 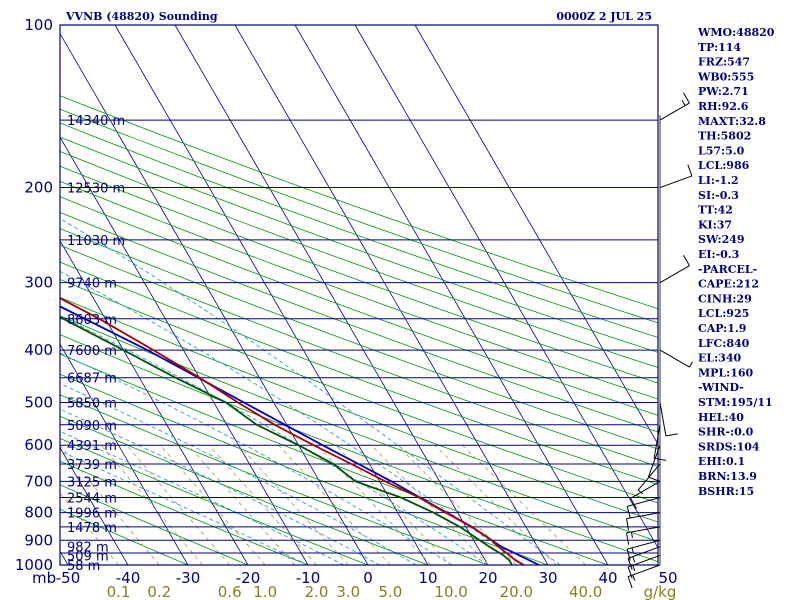 What do you see at coordinates (96, 241) in the screenshot?
I see `height-label: 11030 m` at bounding box center [96, 241].